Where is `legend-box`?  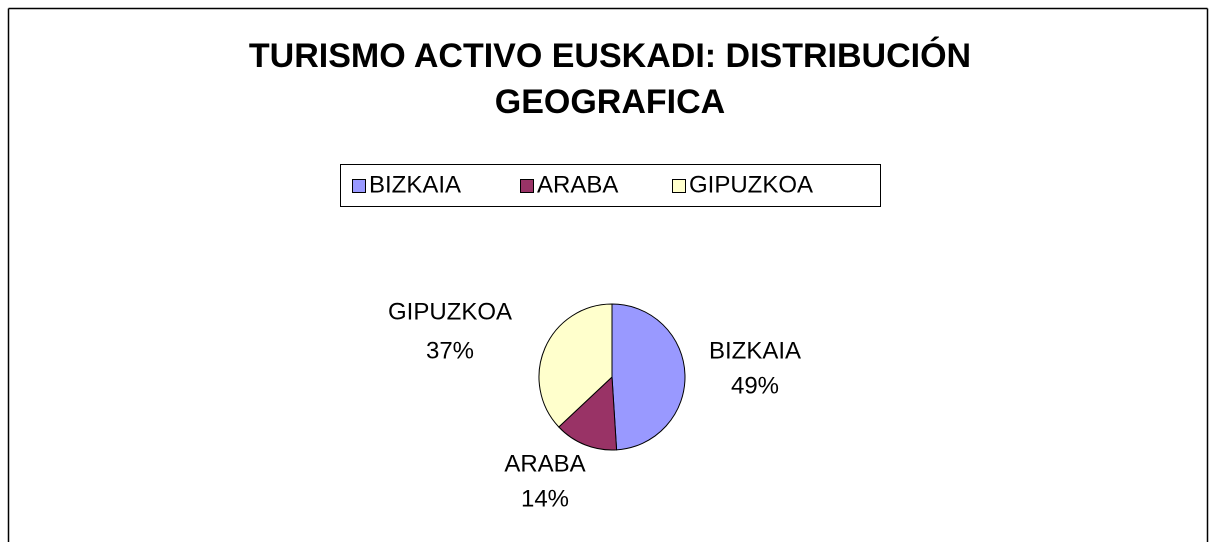
legend-box is located at coordinates (610, 185).